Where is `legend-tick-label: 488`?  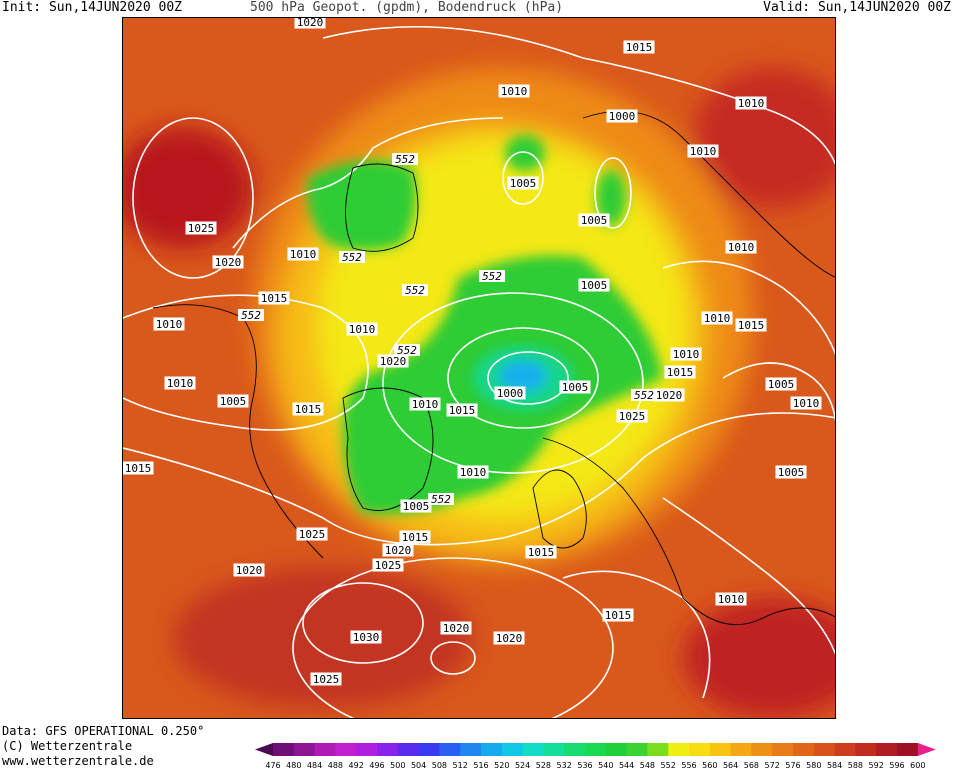
legend-tick-label: 488 is located at coordinates (335, 765).